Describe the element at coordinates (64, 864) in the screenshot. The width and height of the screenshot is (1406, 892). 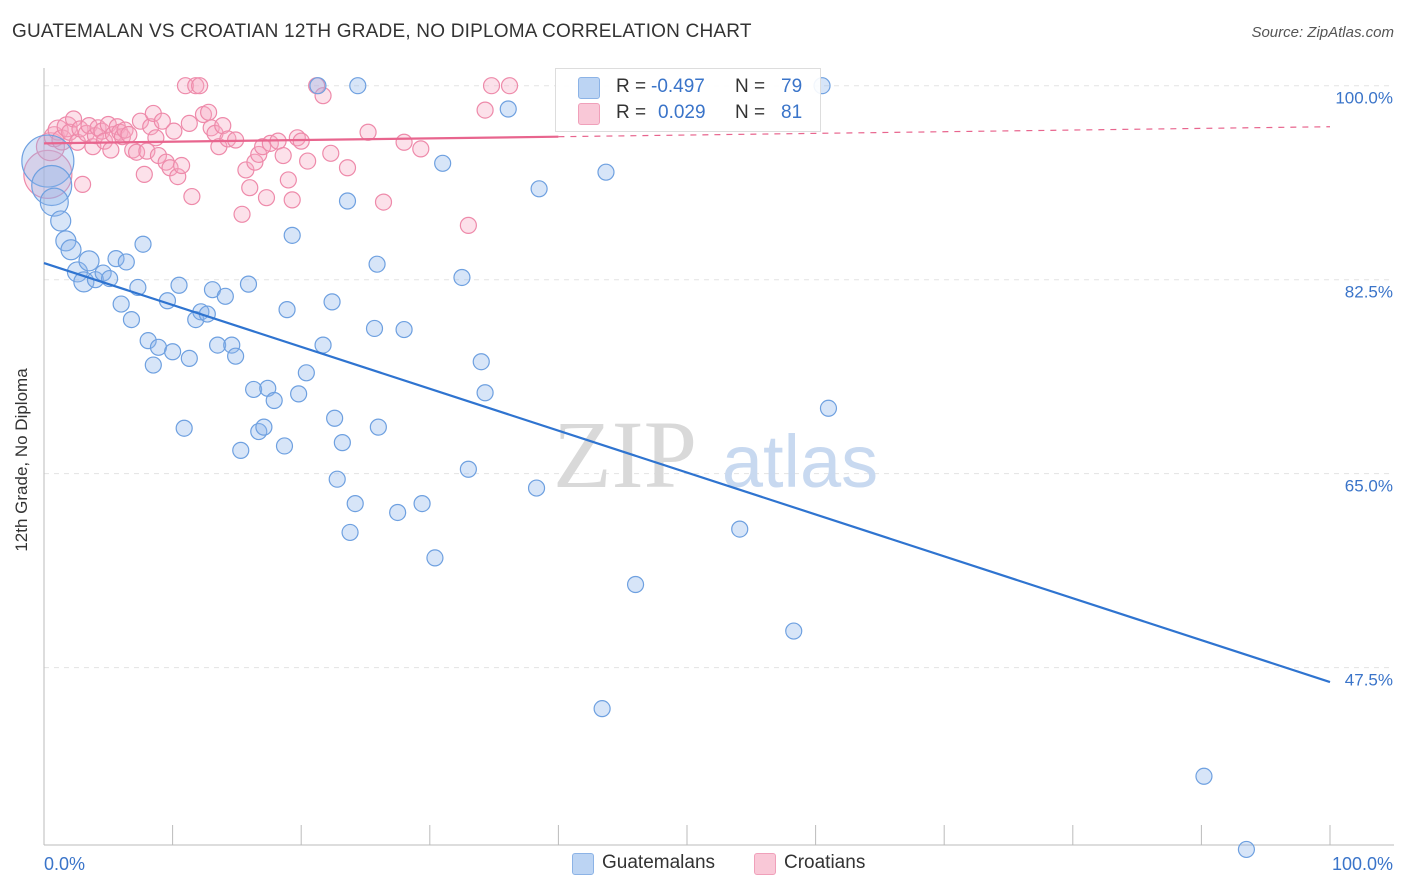
I see `x-tick-label-min: 0.0%` at that location.